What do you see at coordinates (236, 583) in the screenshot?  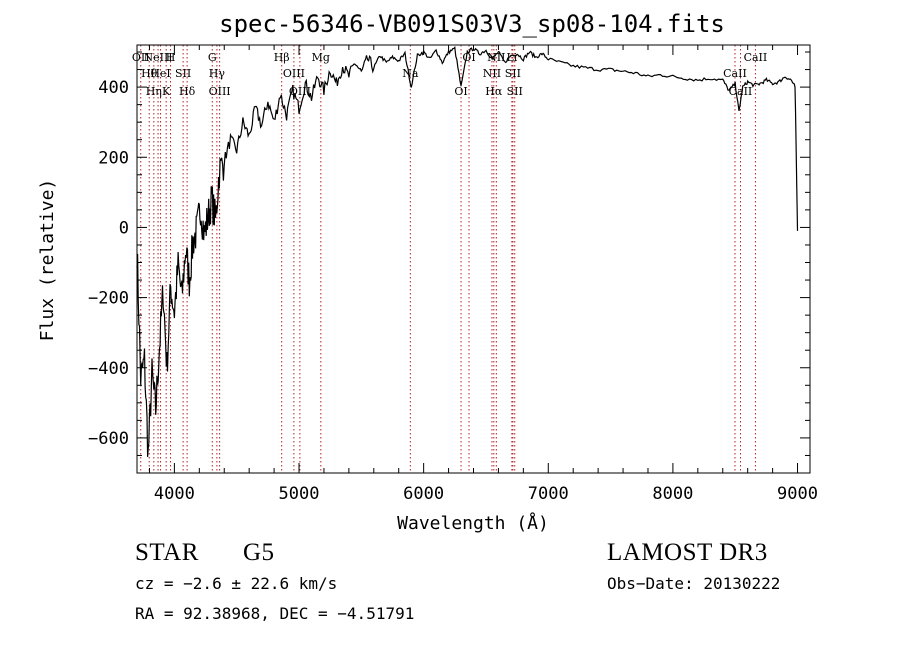 I see `redshift-text: cz = −2.6 ± 22.6 km/s` at bounding box center [236, 583].